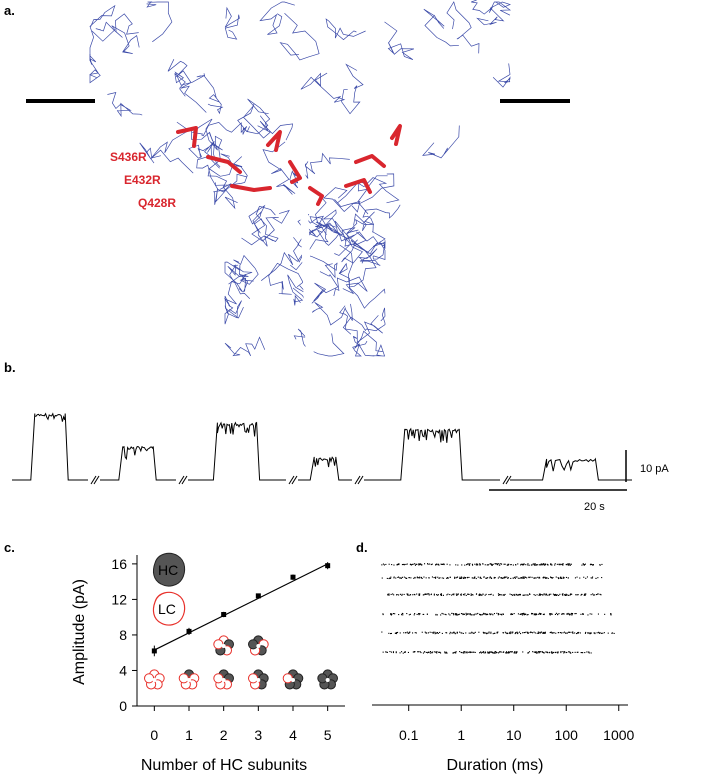  What do you see at coordinates (184, 480) in the screenshot?
I see `trace-break` at bounding box center [184, 480].